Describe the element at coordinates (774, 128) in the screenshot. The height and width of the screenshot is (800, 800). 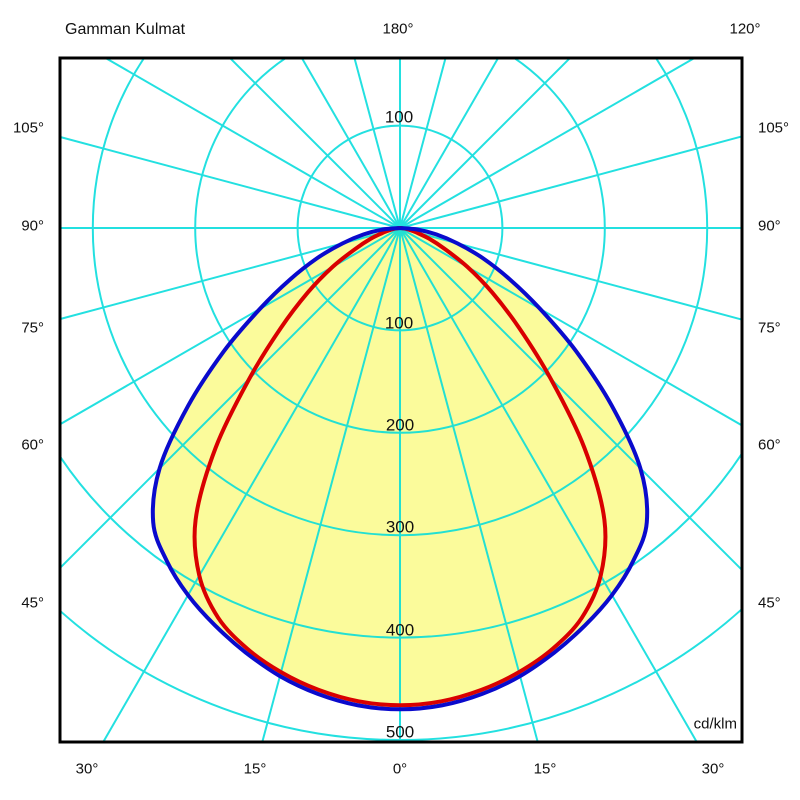
I see `gamma-axis-label-right-105: 105°` at that location.